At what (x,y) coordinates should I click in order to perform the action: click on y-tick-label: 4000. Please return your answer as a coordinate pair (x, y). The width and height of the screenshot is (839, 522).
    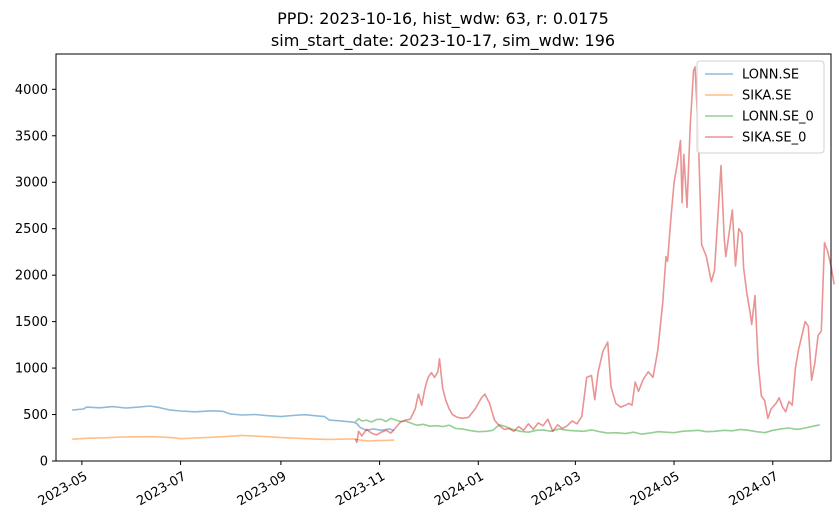
    Looking at the image, I should click on (31, 90).